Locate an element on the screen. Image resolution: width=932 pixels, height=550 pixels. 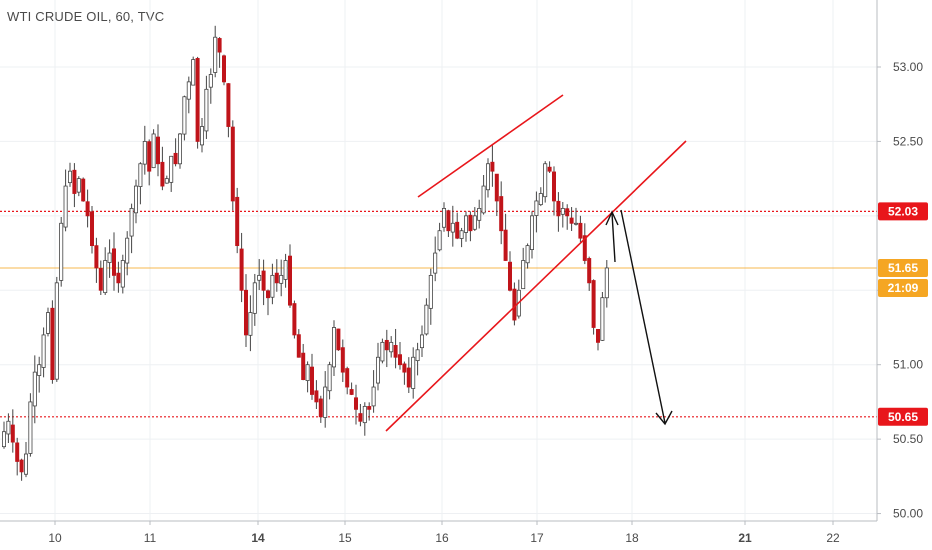
price-tick-label: 50.50 is located at coordinates (908, 439).